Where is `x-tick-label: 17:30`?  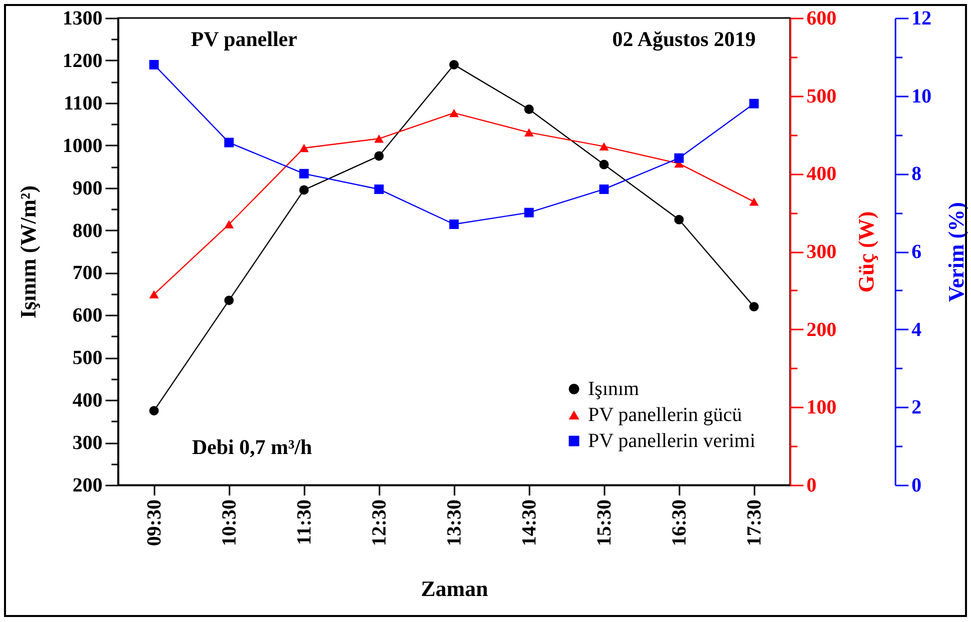 x-tick-label: 17:30 is located at coordinates (755, 523).